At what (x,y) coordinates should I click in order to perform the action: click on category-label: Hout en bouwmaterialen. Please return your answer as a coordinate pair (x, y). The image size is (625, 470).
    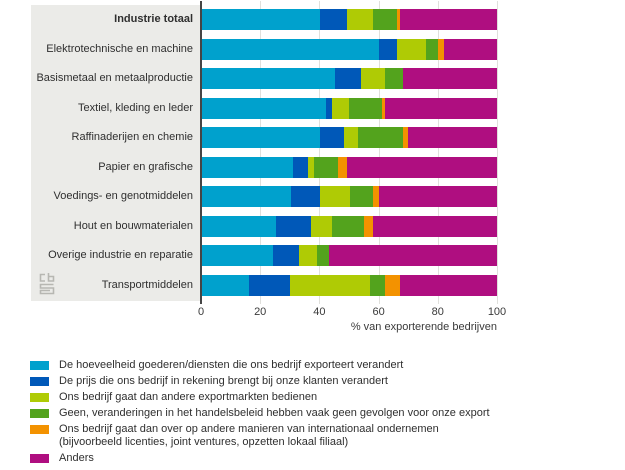
    Looking at the image, I should click on (133, 225).